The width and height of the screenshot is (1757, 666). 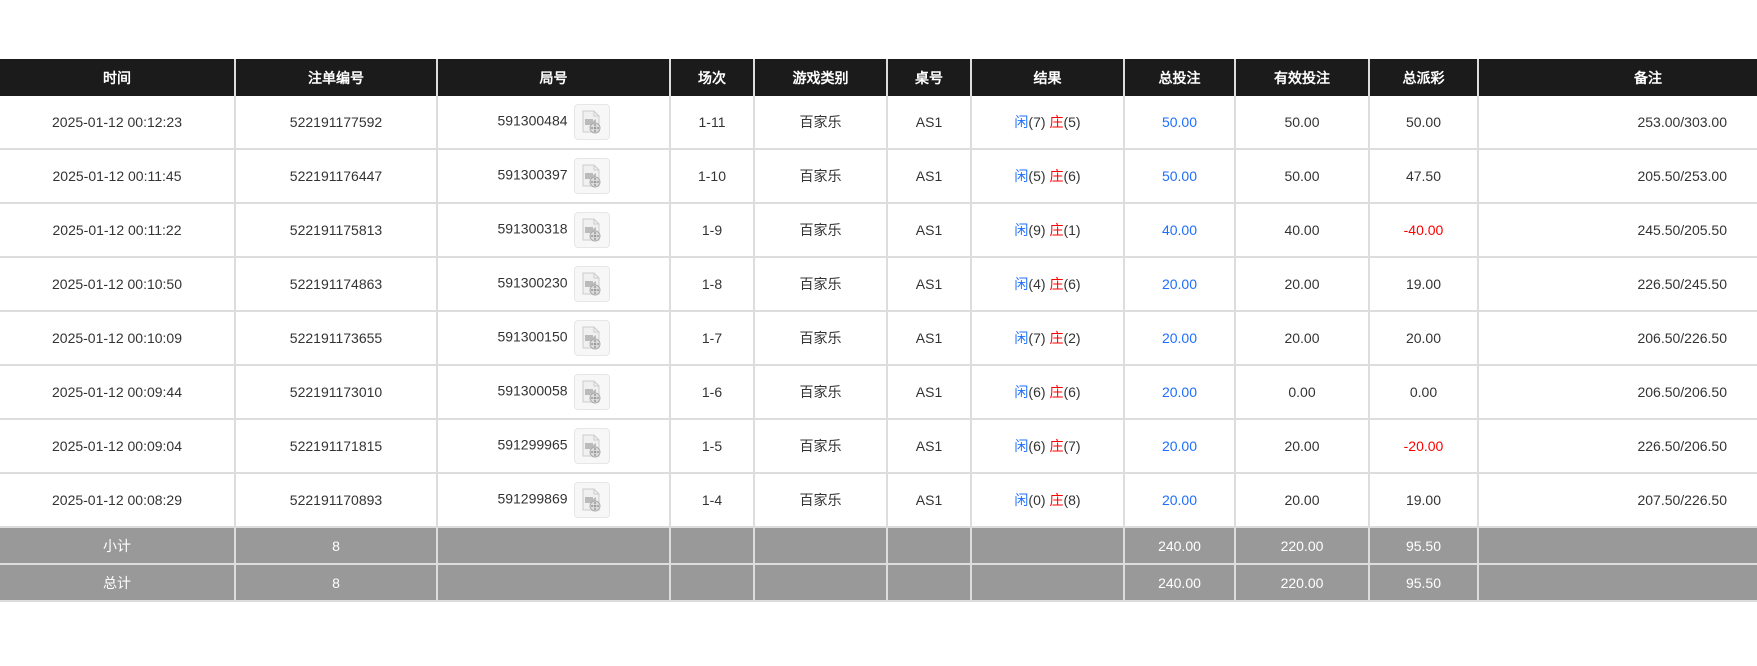 What do you see at coordinates (553, 392) in the screenshot?
I see `round-cell: 591300058` at bounding box center [553, 392].